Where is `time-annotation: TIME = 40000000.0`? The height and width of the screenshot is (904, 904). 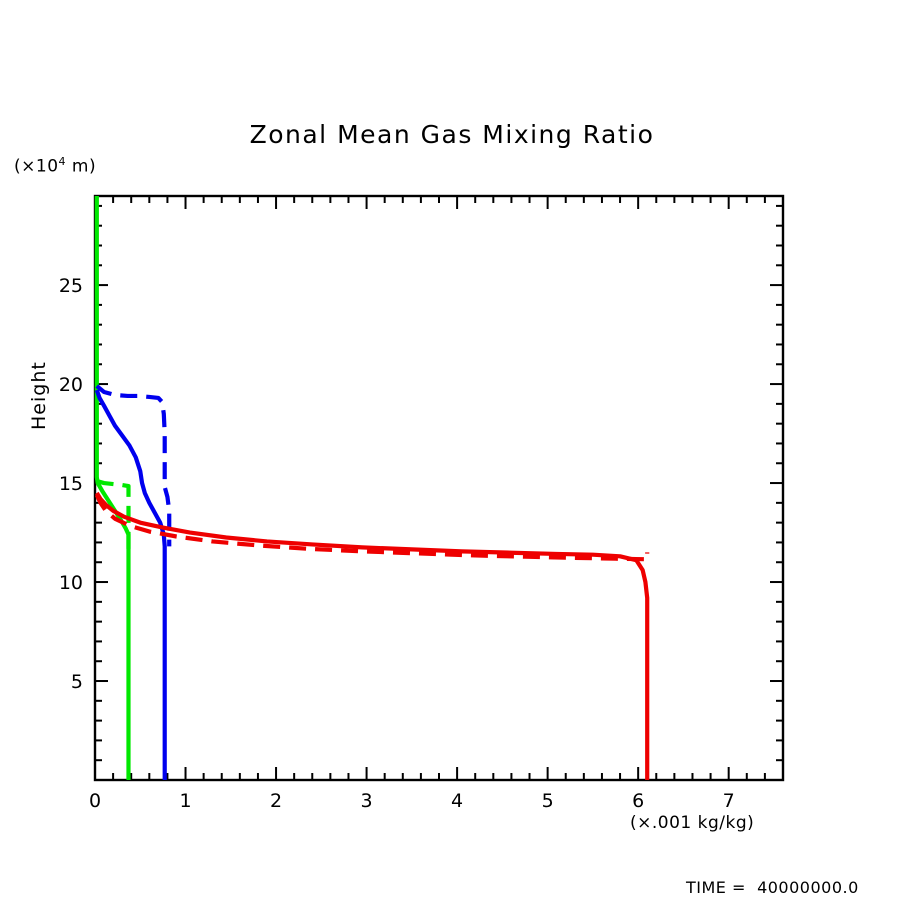
time-annotation: TIME = 40000000.0 is located at coordinates (772, 887).